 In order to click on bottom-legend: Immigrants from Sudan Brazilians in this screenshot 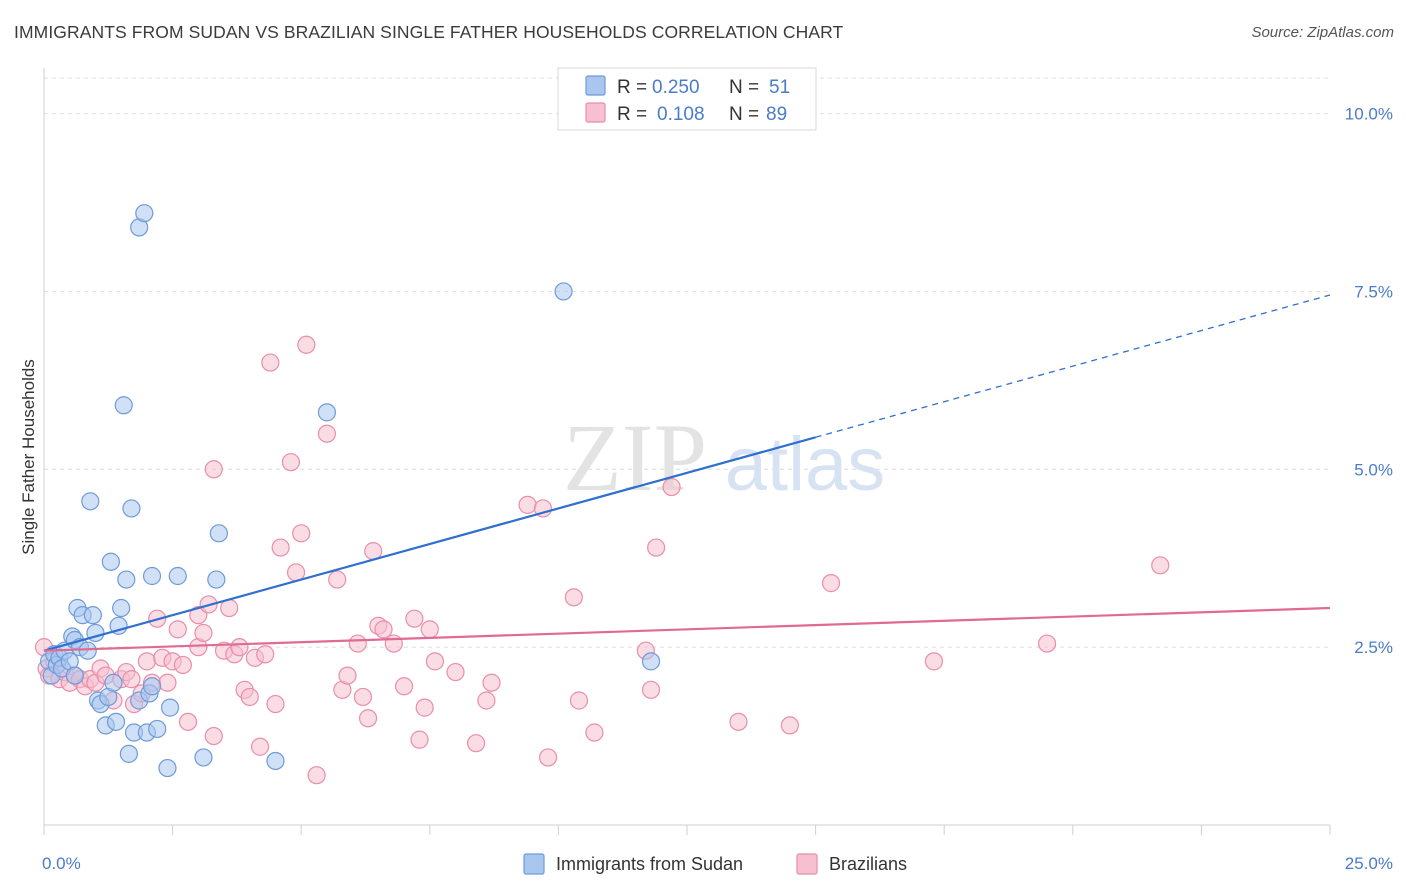, I will do `click(715, 864)`.